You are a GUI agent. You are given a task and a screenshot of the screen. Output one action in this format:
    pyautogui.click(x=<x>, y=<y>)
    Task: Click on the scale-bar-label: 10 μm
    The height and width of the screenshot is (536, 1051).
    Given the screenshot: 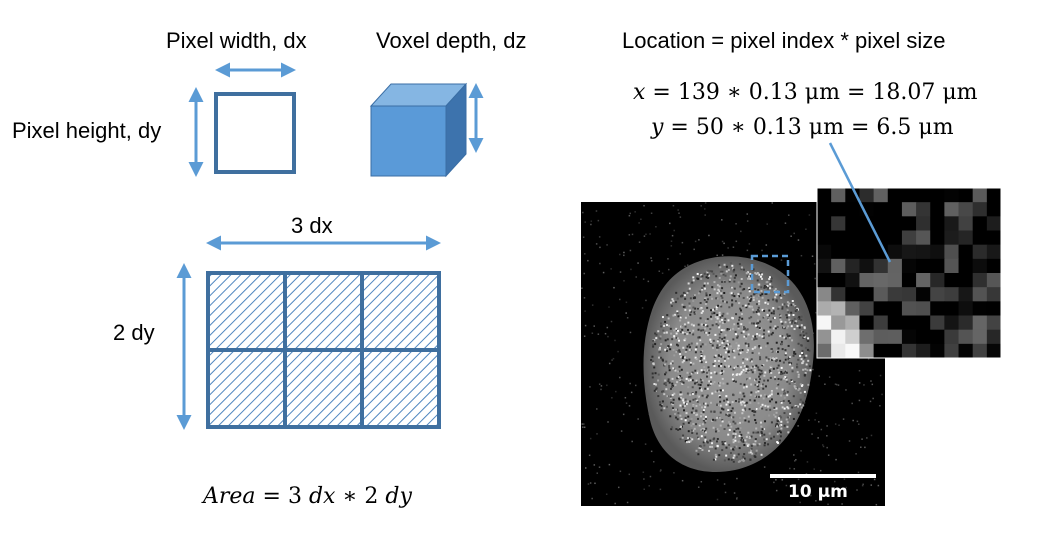 What is the action you would take?
    pyautogui.click(x=818, y=492)
    